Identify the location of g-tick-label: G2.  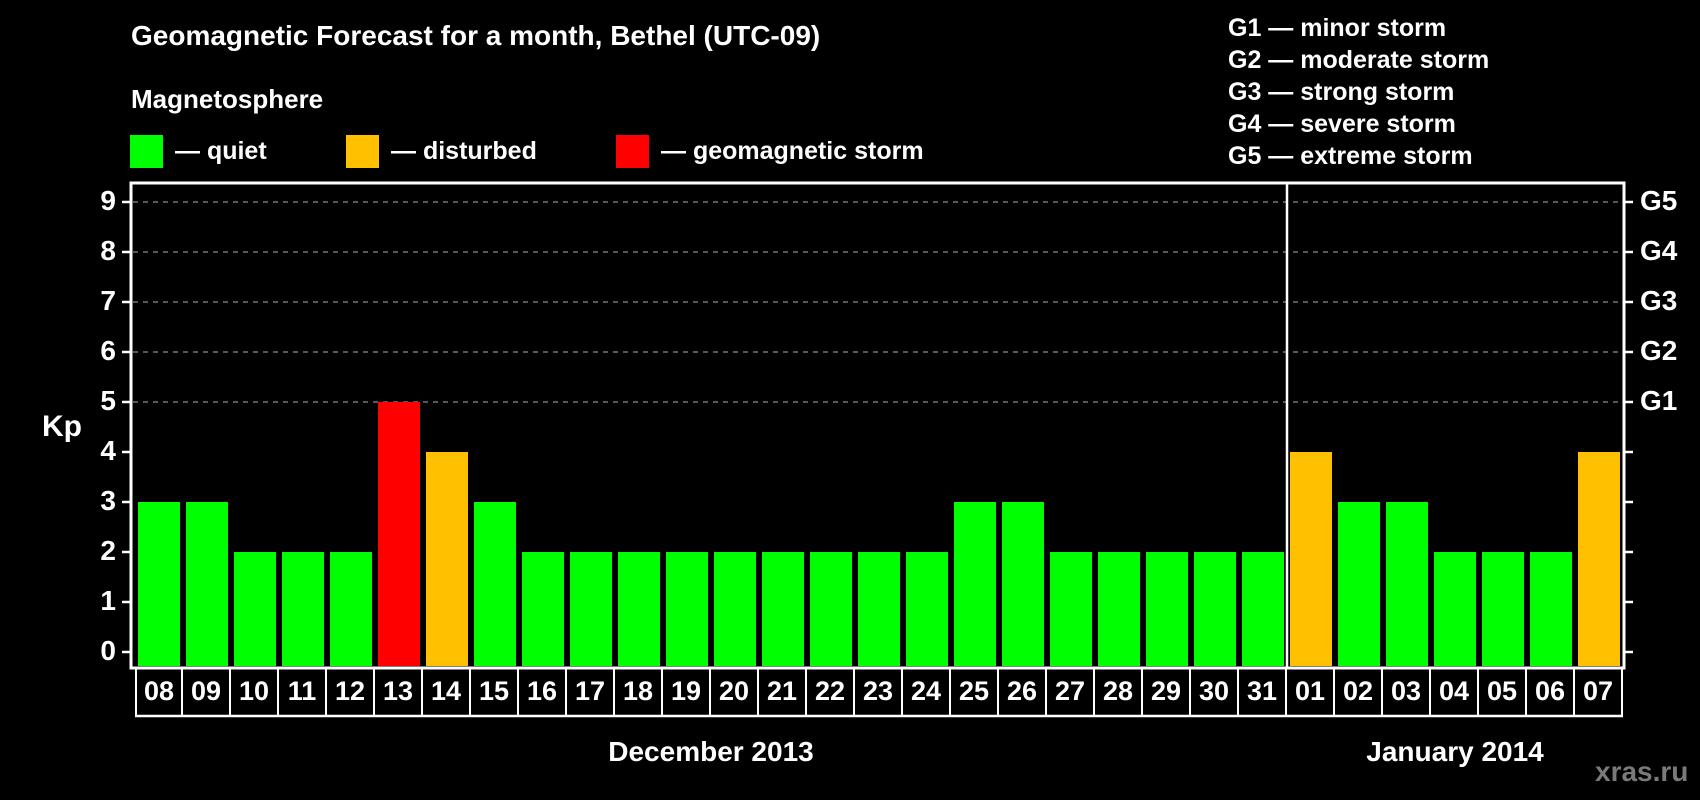
(1659, 350).